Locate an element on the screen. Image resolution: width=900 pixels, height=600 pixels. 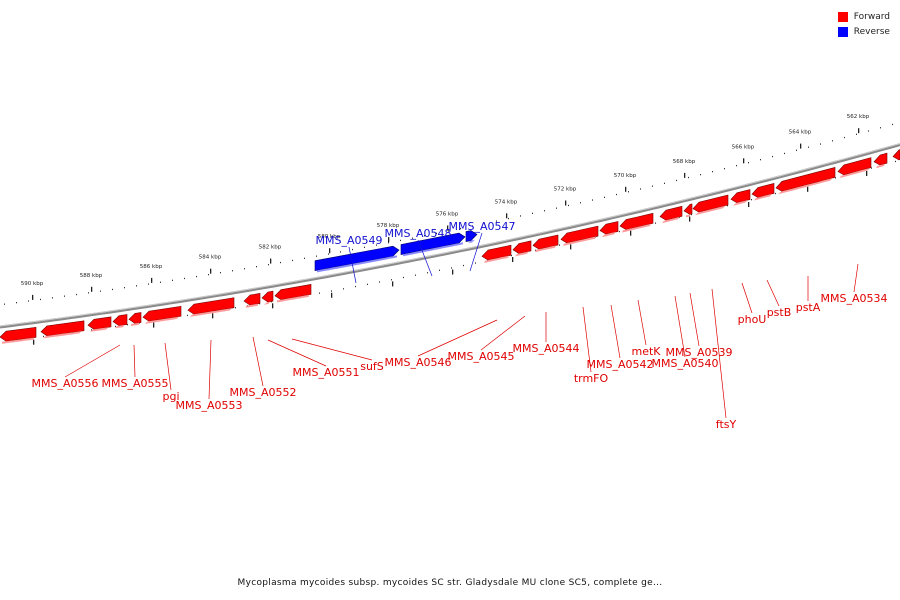
scale-label: 570 kbp is located at coordinates (625, 176).